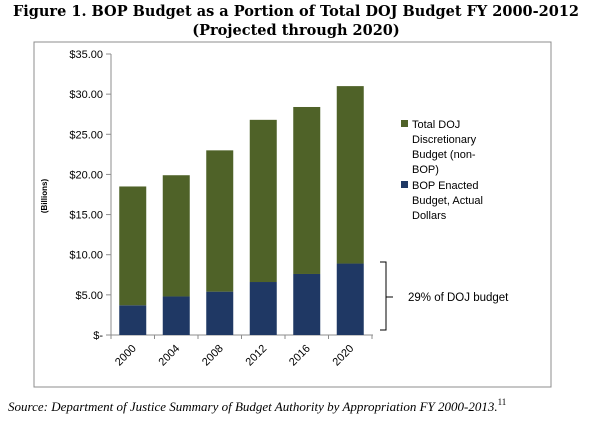  Describe the element at coordinates (86, 216) in the screenshot. I see `y-tick-label: $15.00` at that location.